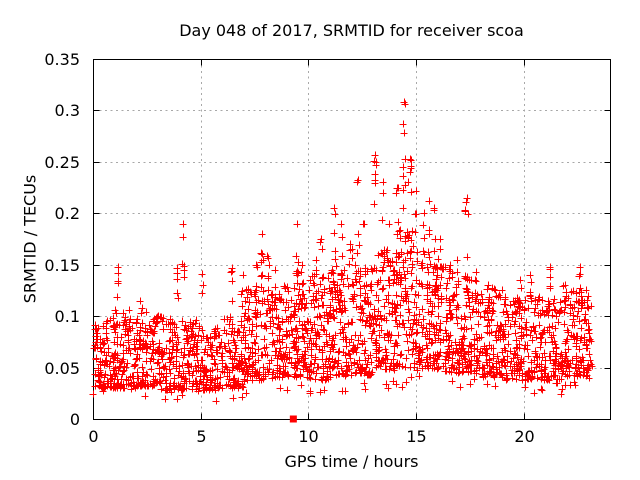 Image resolution: width=640 pixels, height=480 pixels. Describe the element at coordinates (62, 265) in the screenshot. I see `y-tick-label: 0.15` at that location.